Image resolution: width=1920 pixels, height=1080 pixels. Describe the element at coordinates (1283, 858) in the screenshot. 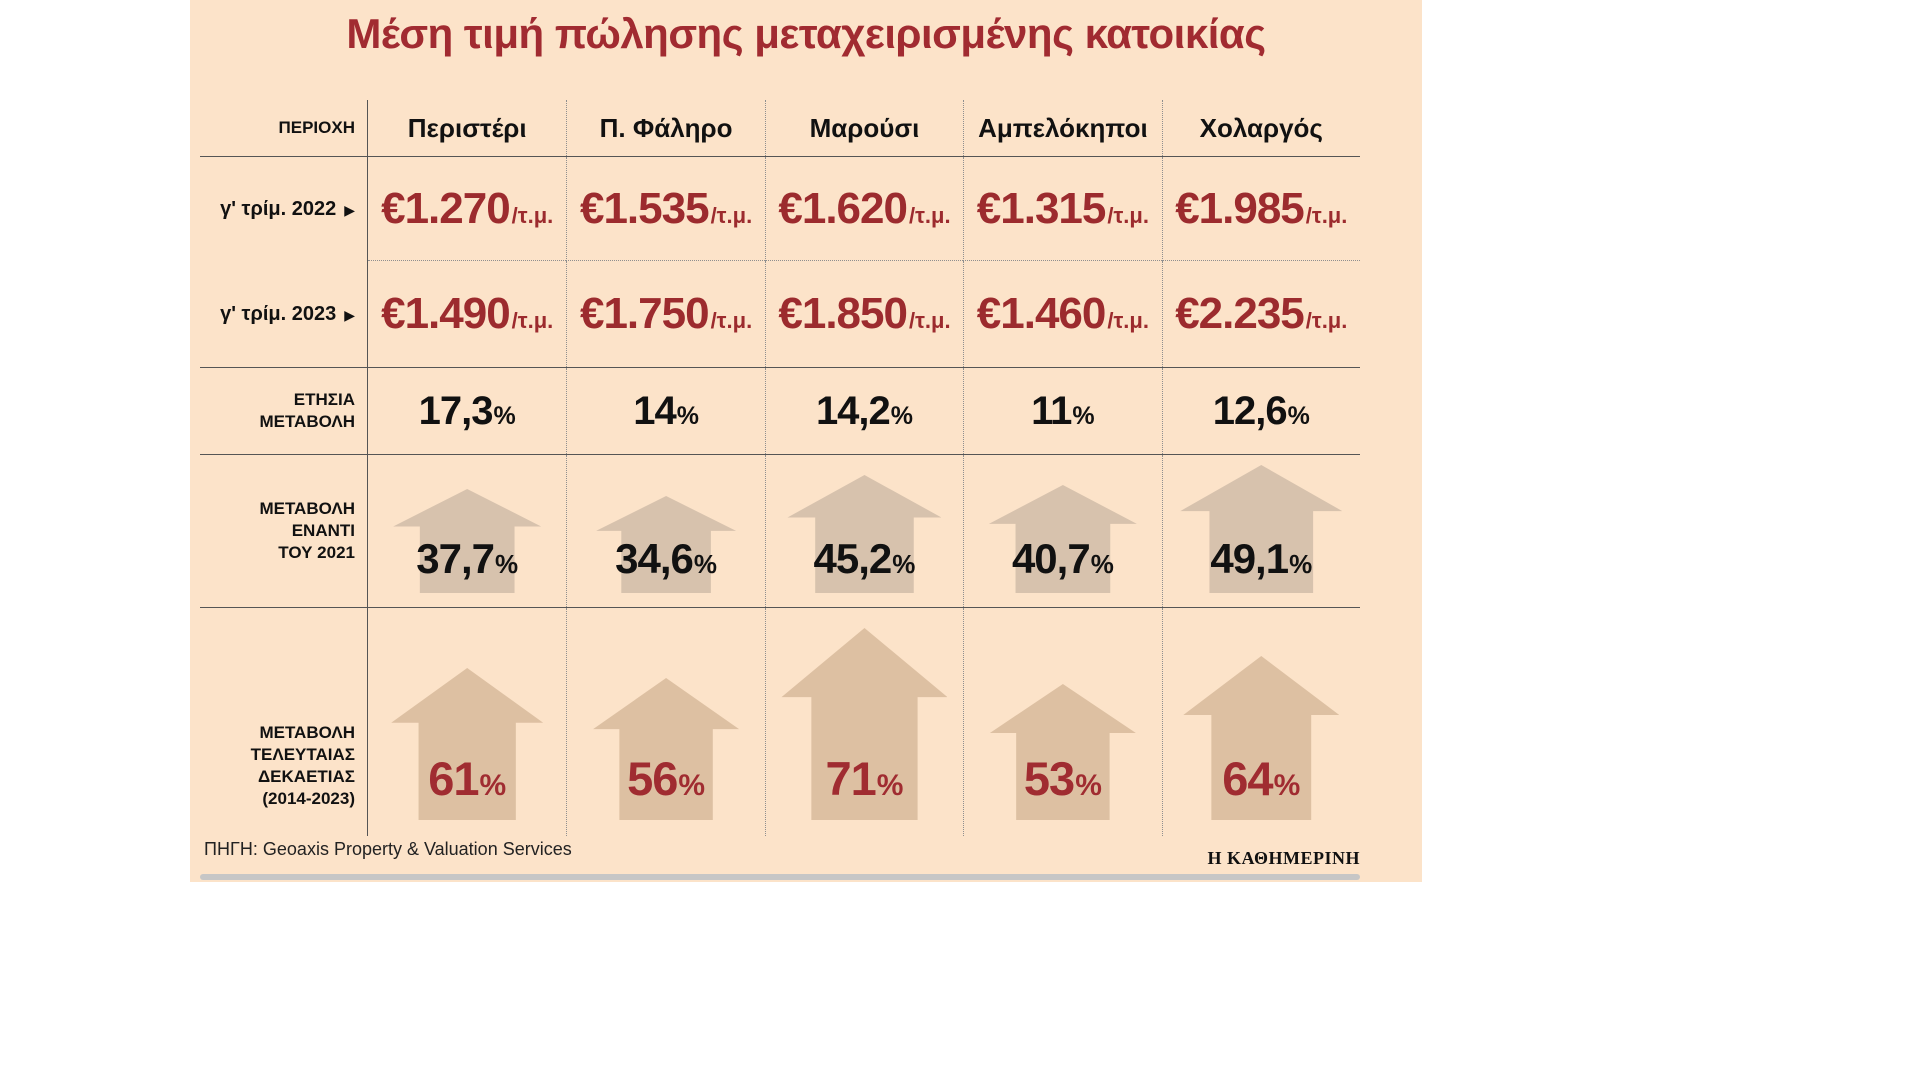

I see `kathimerini-logo: Η ΚΑΘΗΜΕΡΙΝΗ` at that location.